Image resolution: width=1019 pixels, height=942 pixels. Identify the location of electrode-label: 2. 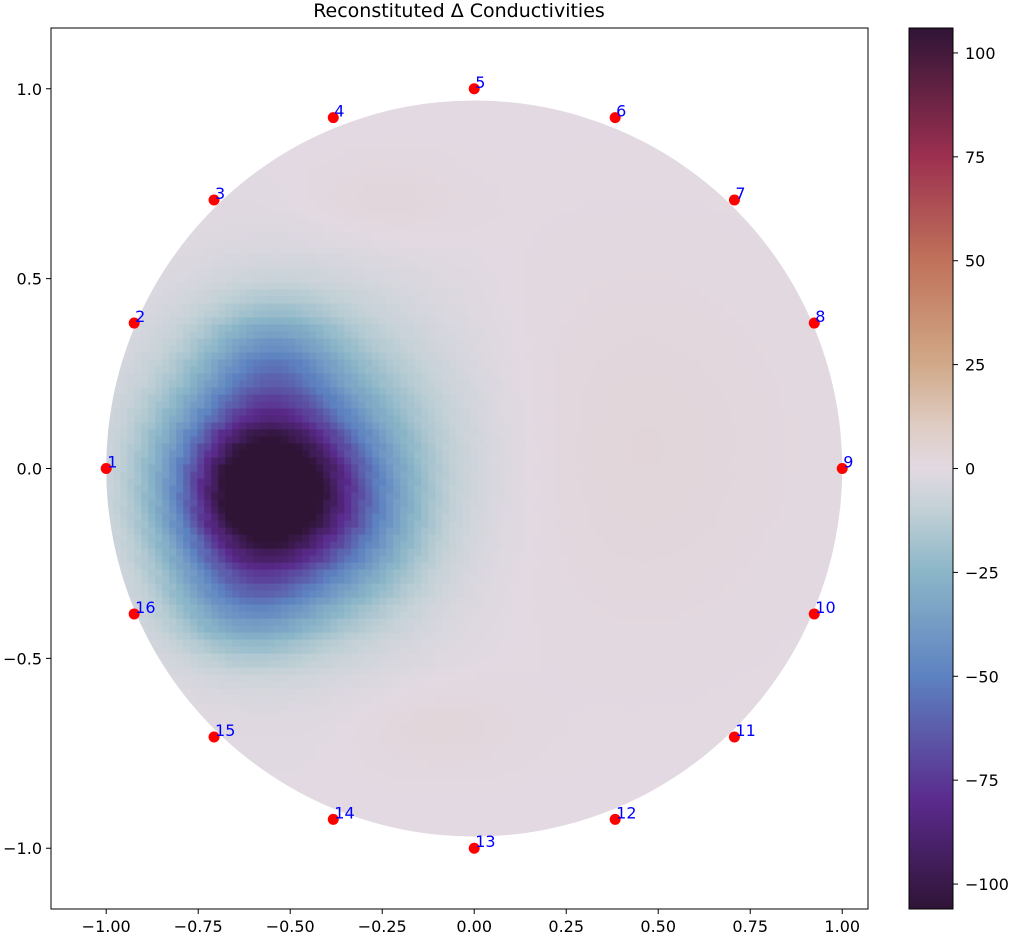
(140, 316).